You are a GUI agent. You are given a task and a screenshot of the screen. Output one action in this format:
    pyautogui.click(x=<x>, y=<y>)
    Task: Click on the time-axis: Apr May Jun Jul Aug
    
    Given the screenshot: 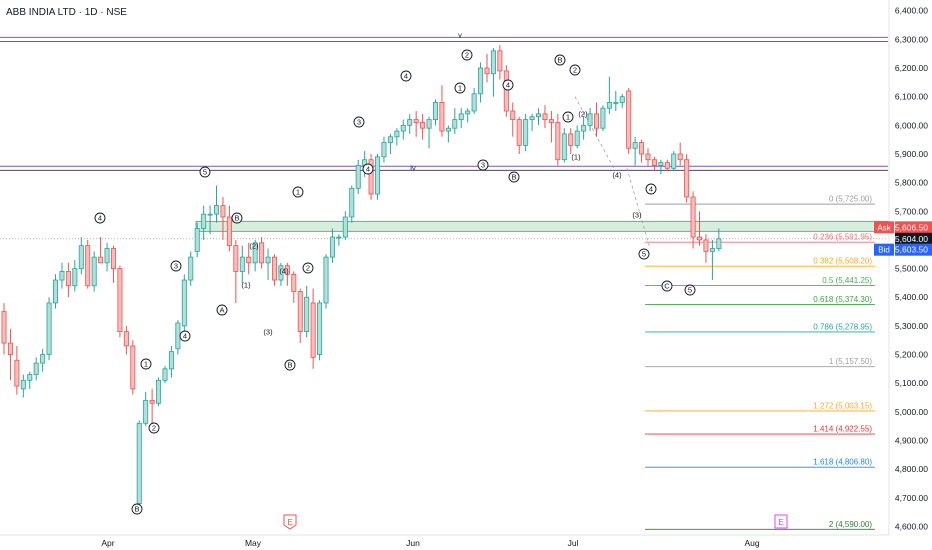 What is the action you would take?
    pyautogui.click(x=444, y=541)
    